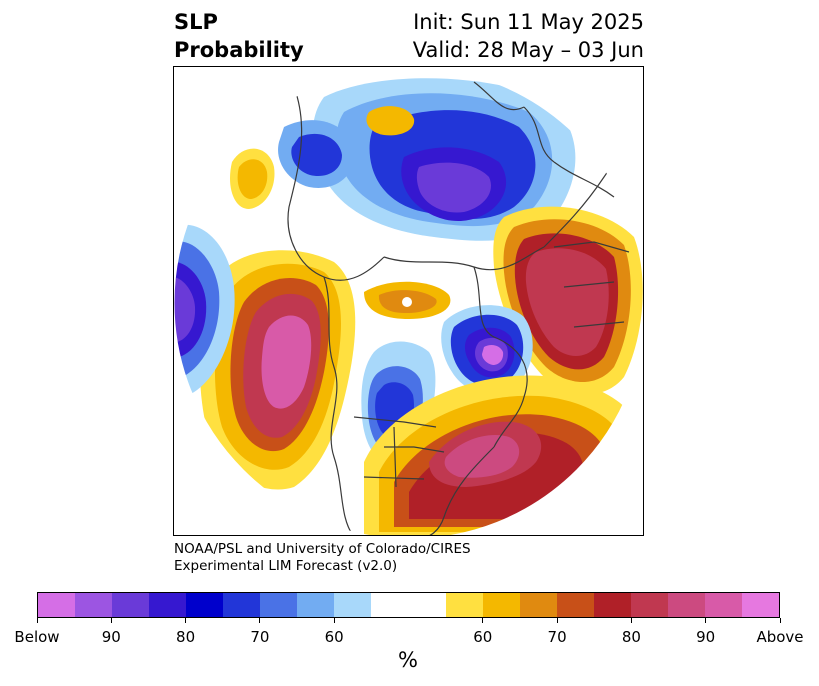 The width and height of the screenshot is (819, 686). What do you see at coordinates (780, 637) in the screenshot?
I see `colorbar-tick-label: Above` at bounding box center [780, 637].